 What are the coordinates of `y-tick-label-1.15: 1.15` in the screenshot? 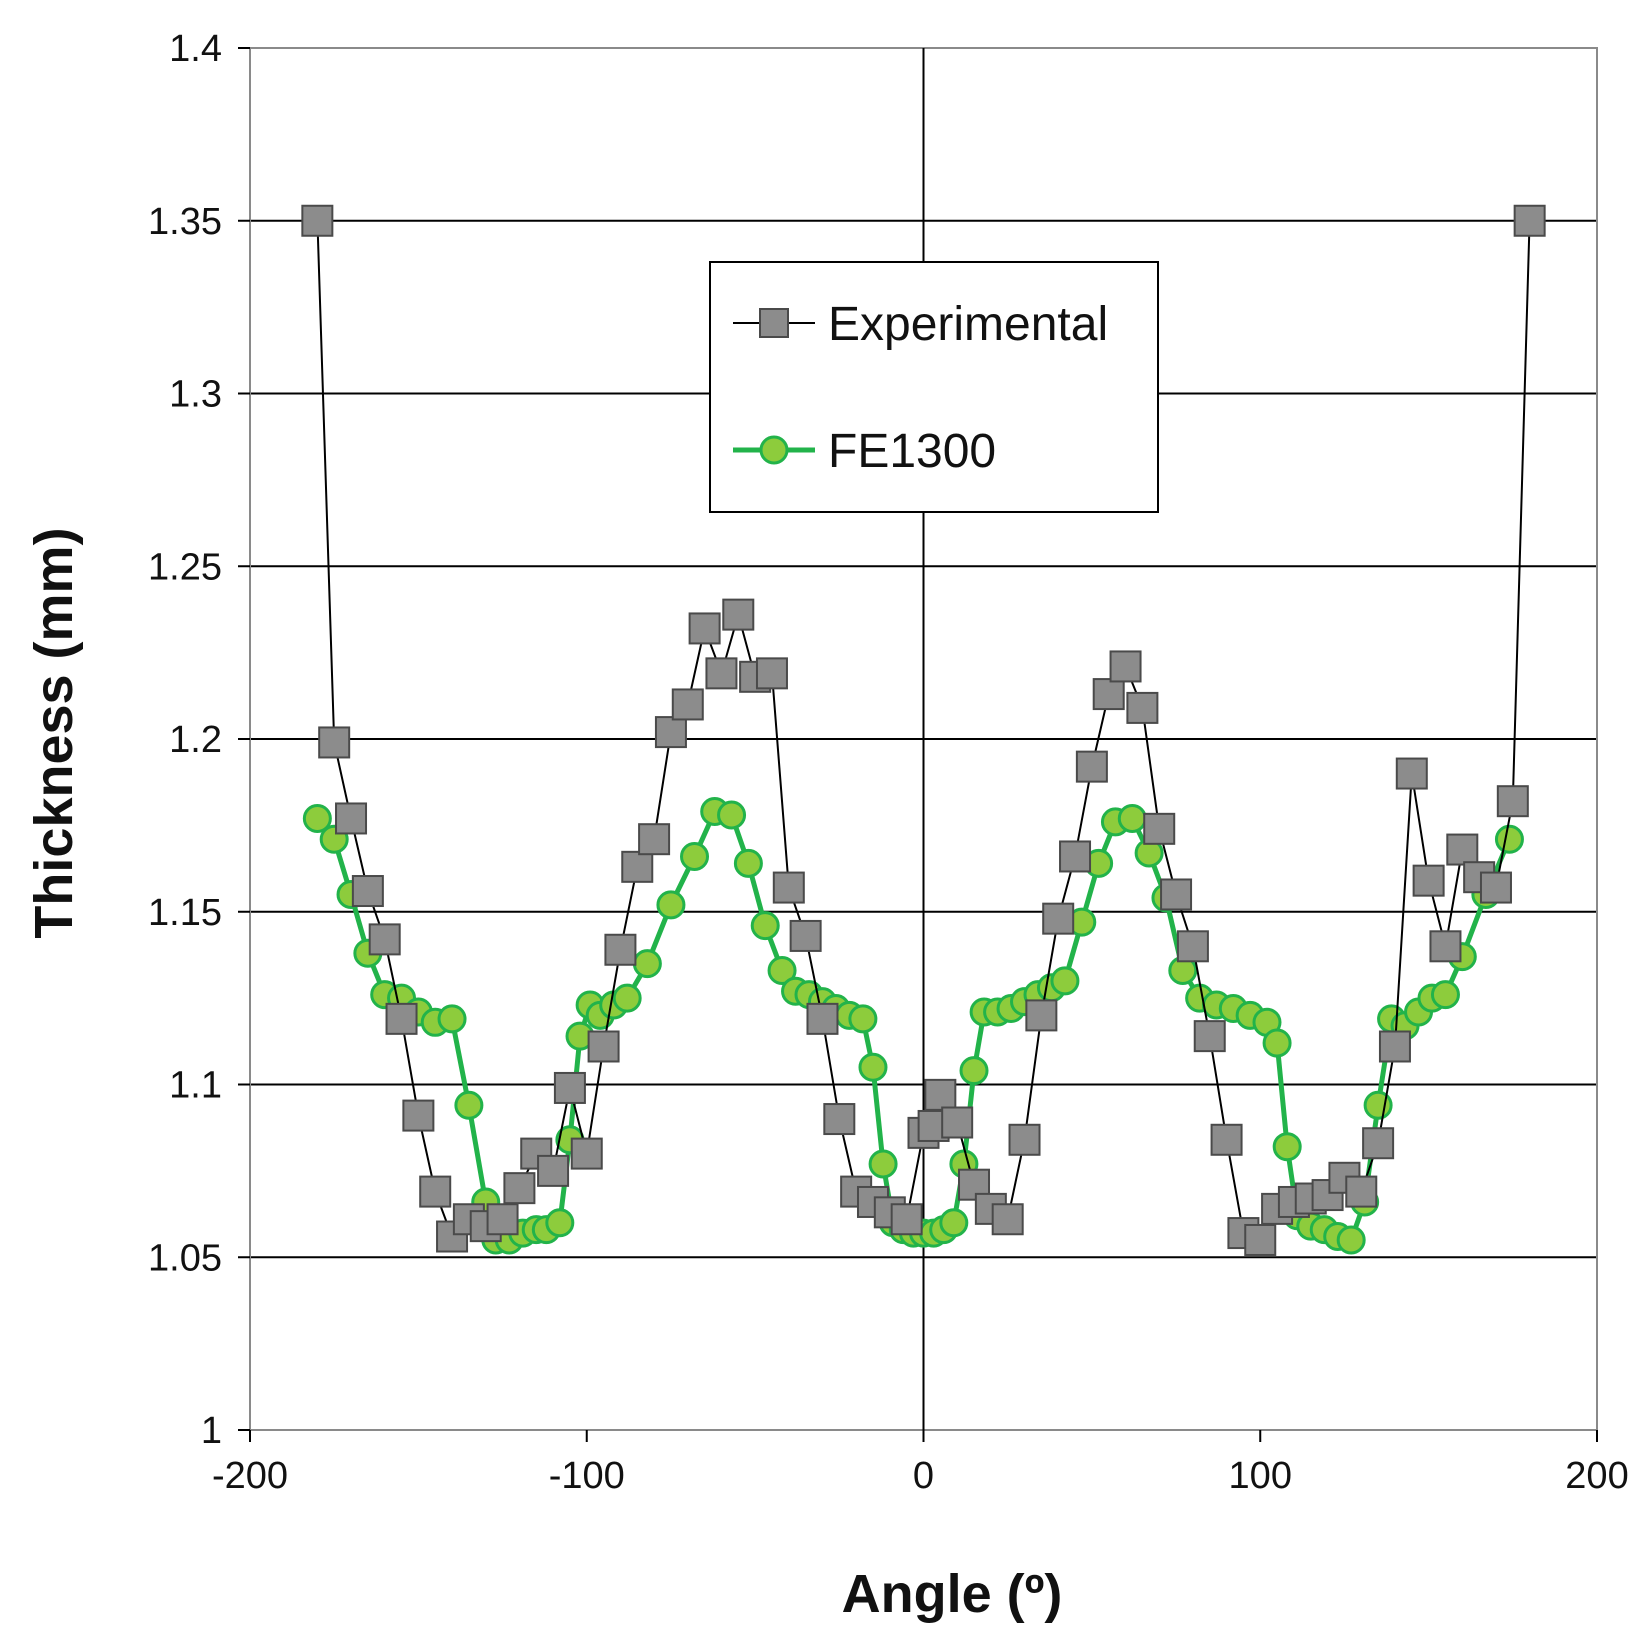 It's located at (185, 913).